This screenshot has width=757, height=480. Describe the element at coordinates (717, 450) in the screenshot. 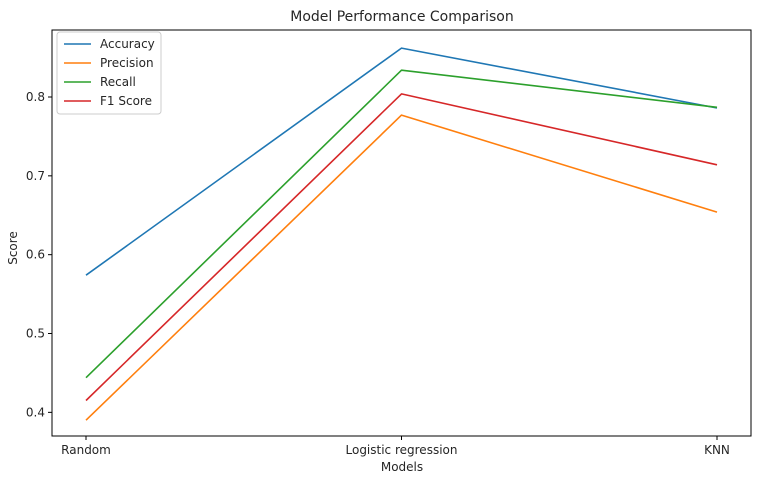

I see `x-tick-label: KNN` at that location.